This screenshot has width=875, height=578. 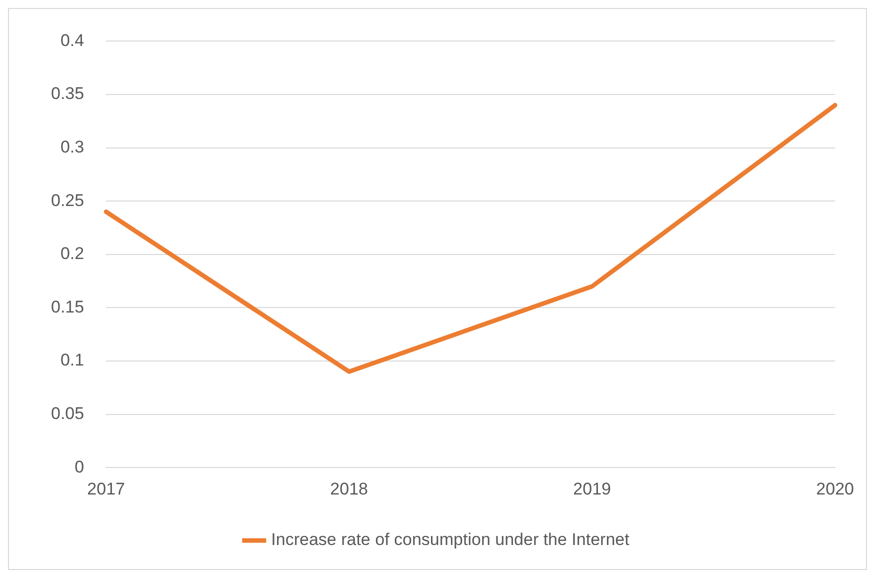 What do you see at coordinates (450, 540) in the screenshot?
I see `legend-label: Increase rate of consumption under the Internet` at bounding box center [450, 540].